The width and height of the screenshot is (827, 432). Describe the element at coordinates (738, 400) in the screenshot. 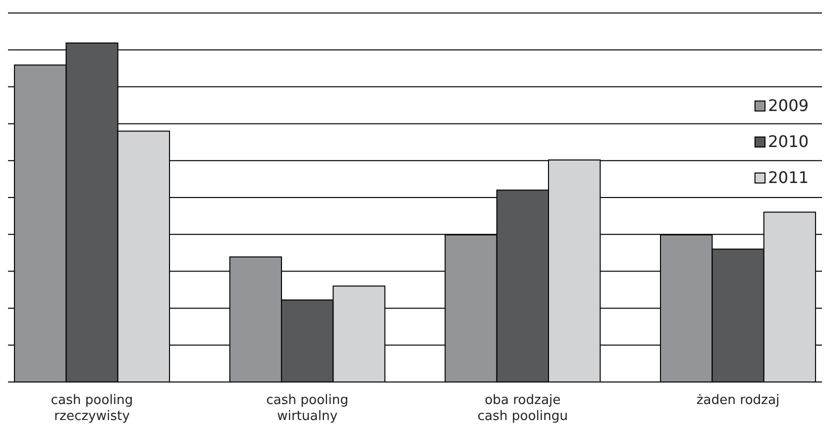

I see `x-tick-label: żaden rodzaj` at that location.